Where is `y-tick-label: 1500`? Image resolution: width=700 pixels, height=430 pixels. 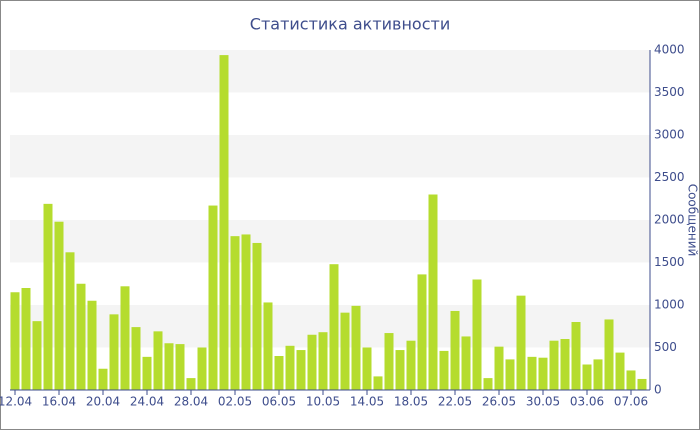 y-tick-label: 1500 is located at coordinates (669, 262).